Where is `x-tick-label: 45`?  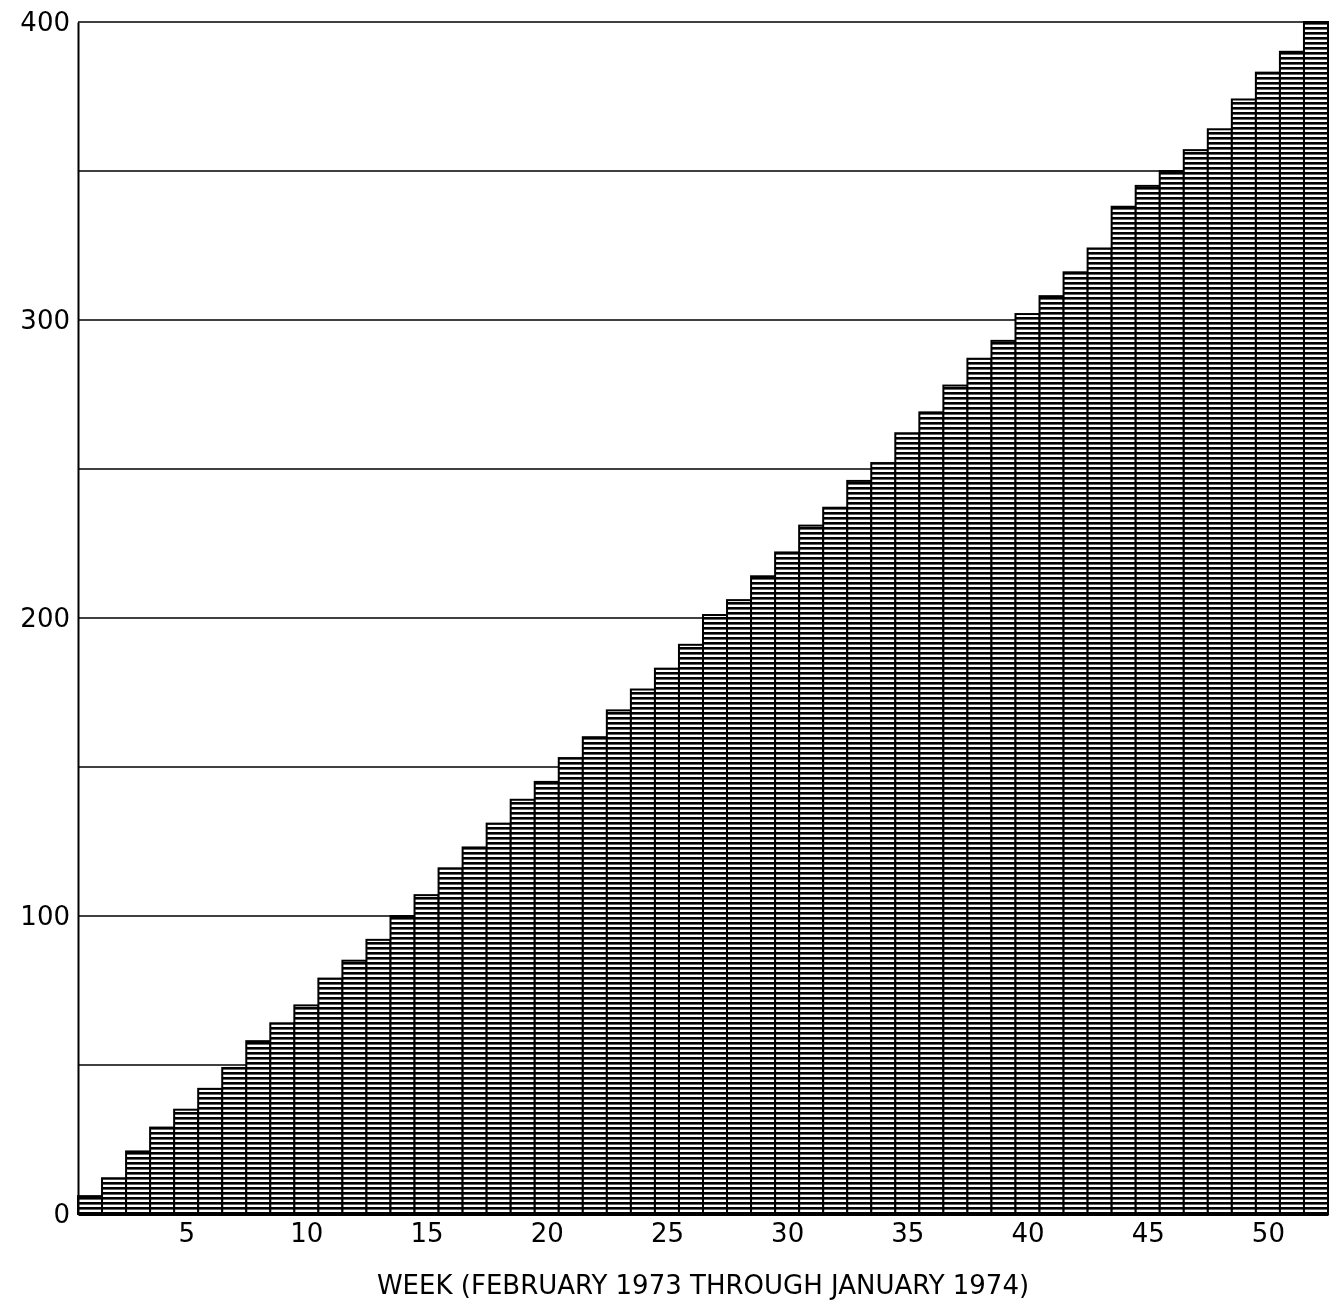 x-tick-label: 45 is located at coordinates (1148, 1233).